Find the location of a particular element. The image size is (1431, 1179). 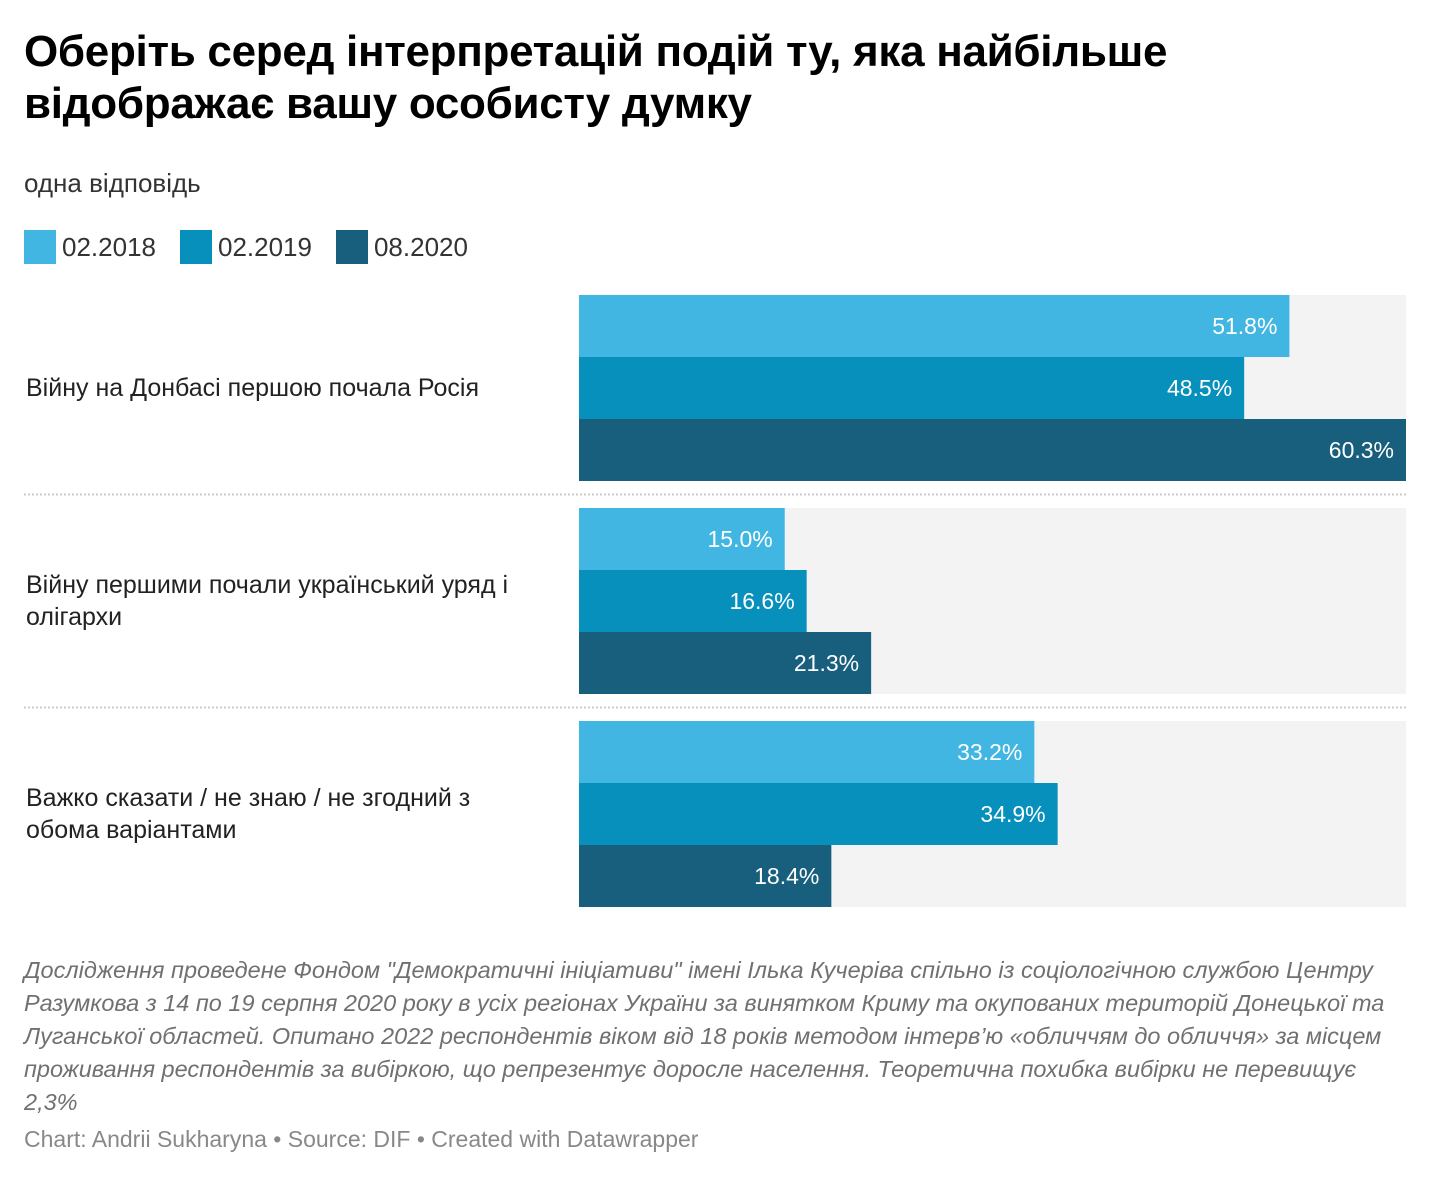

category-label: Важко сказати / не знаю / не згодний з is located at coordinates (248, 798).